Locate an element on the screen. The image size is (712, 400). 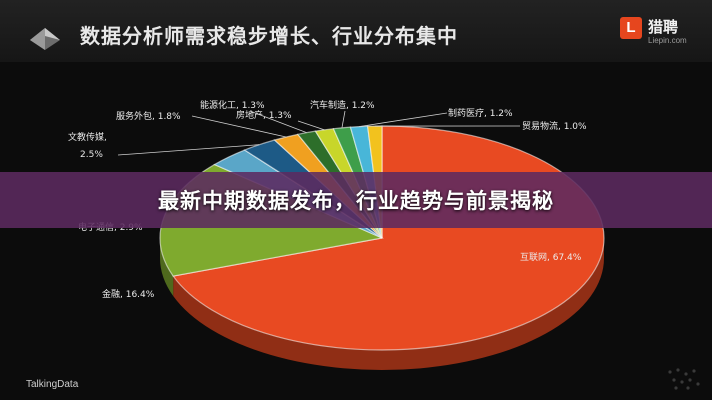
diamond-logo-icon is located at coordinates (45, 39).